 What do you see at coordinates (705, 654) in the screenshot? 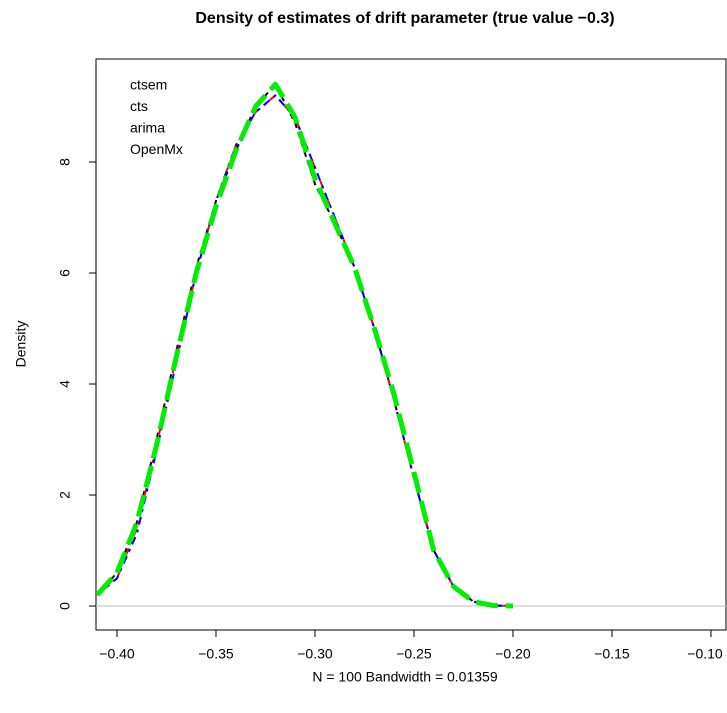
I see `x-tick-label: −0.10` at bounding box center [705, 654].